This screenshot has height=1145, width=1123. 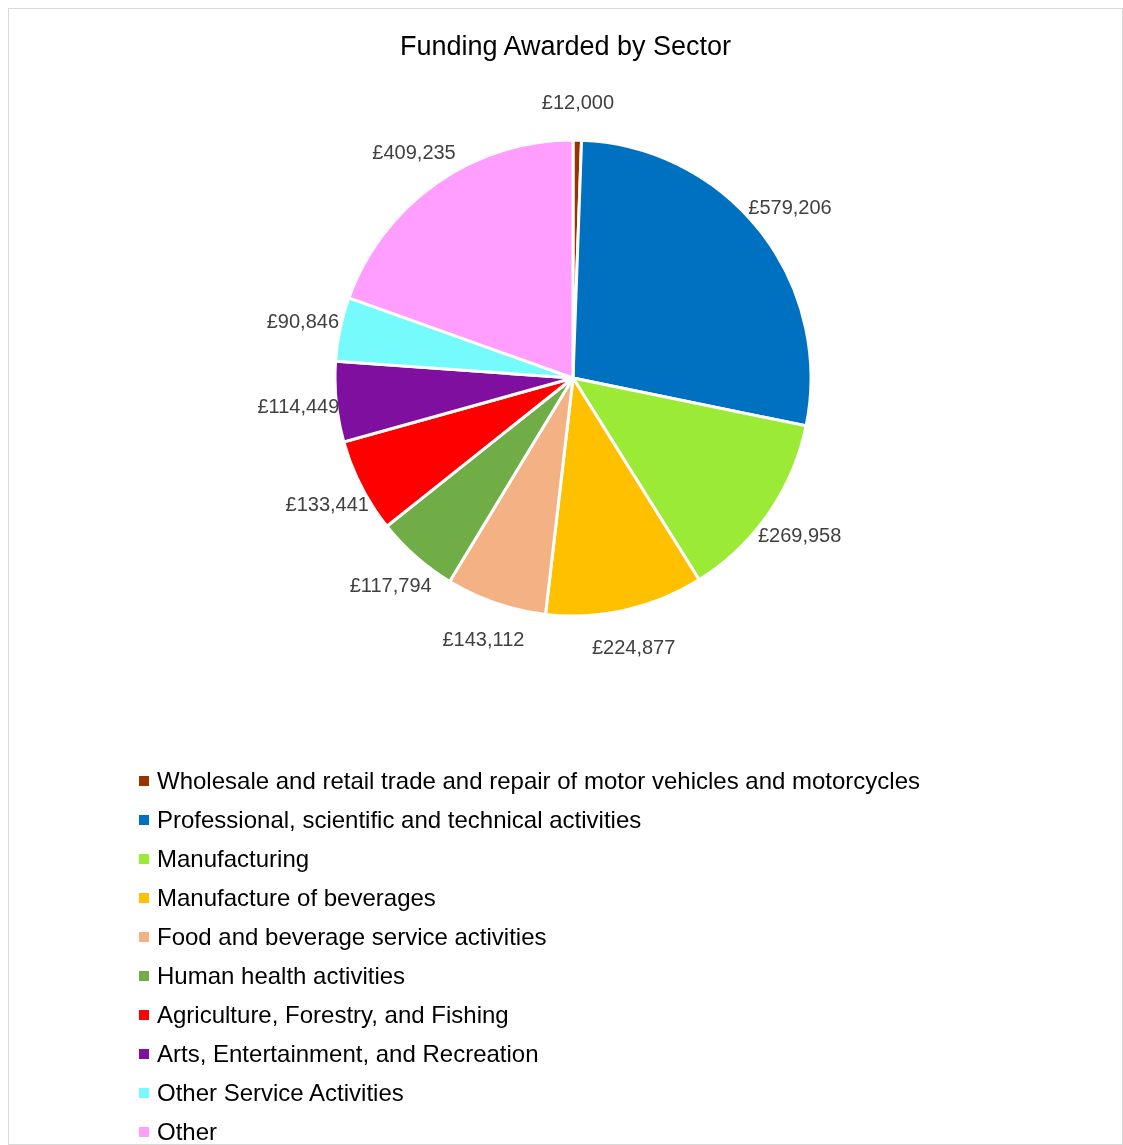 What do you see at coordinates (327, 503) in the screenshot?
I see `data-label: £133,441` at bounding box center [327, 503].